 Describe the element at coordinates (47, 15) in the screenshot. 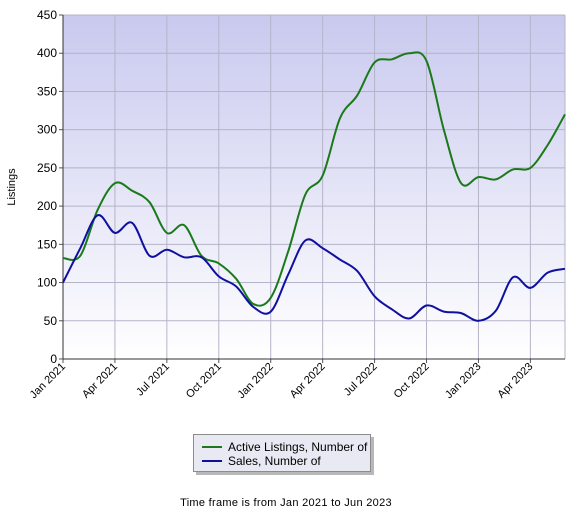

I see `y-tick-label: 450` at that location.